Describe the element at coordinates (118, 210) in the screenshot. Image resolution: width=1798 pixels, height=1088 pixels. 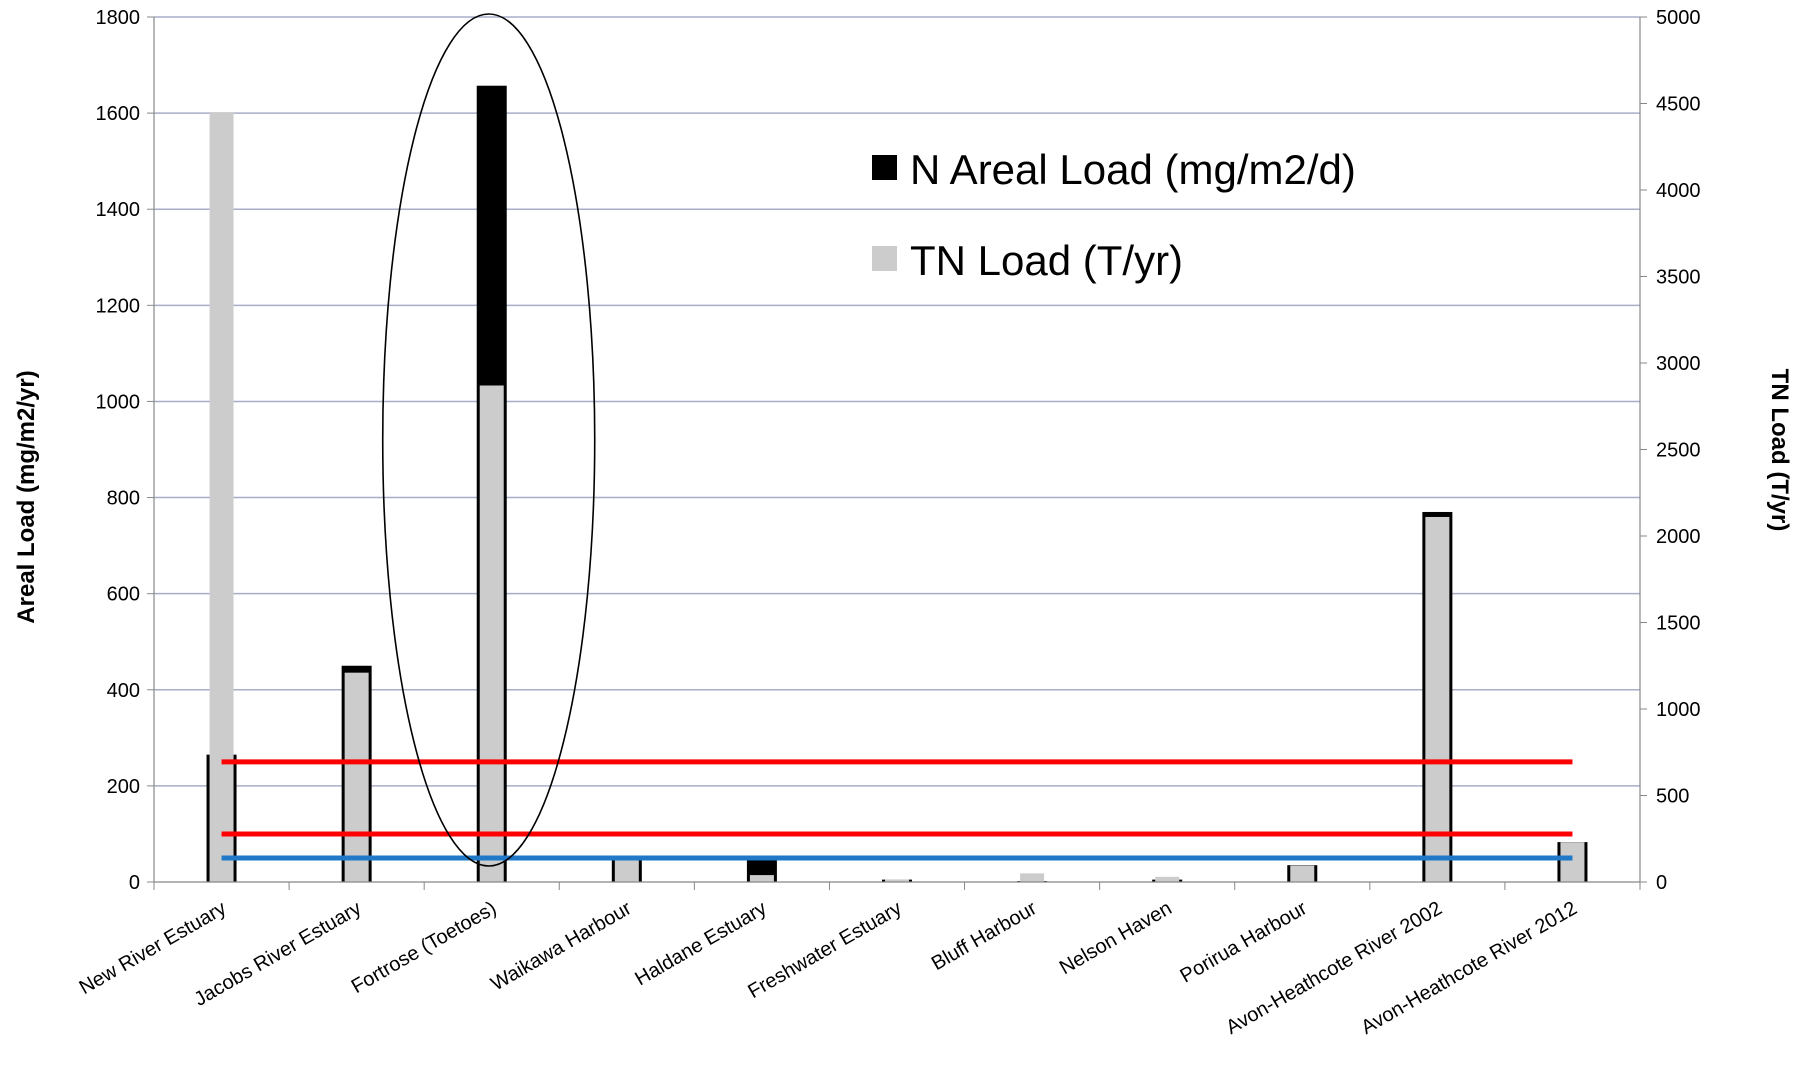
I see `y-tick-label: 1400` at that location.